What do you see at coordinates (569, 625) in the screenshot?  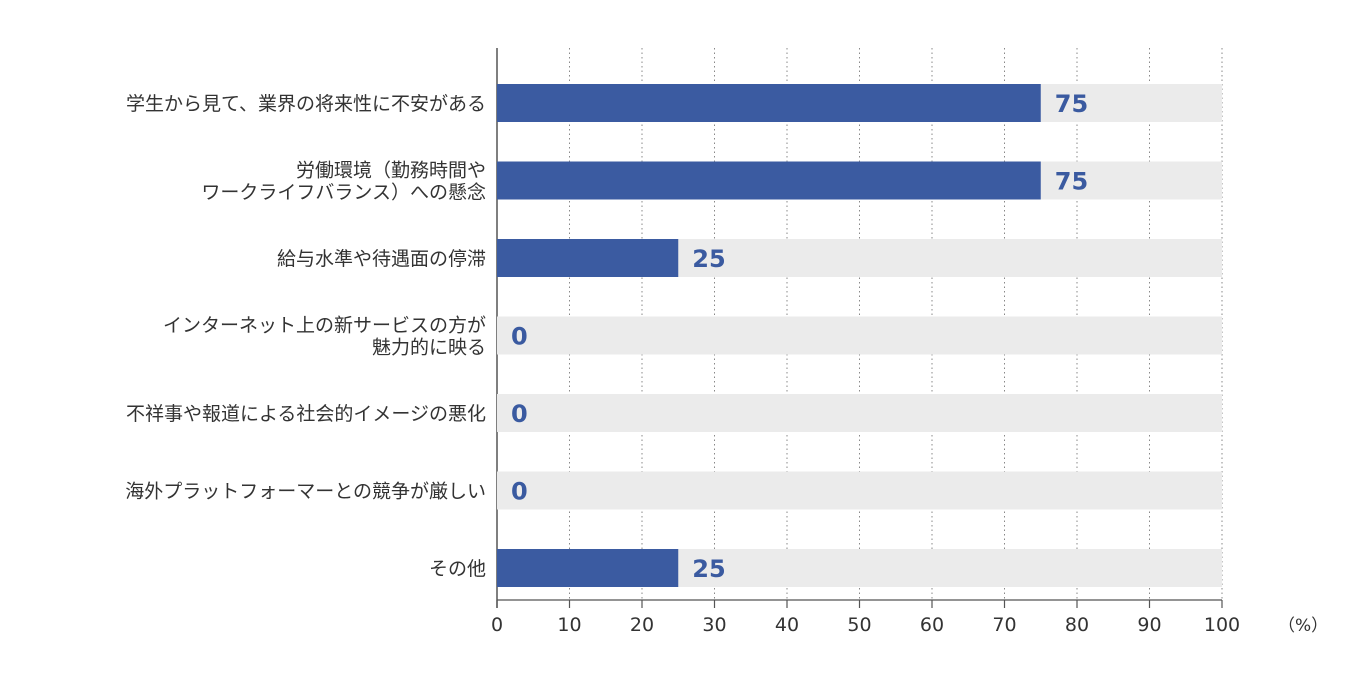 I see `x-tick-label: 10` at bounding box center [569, 625].